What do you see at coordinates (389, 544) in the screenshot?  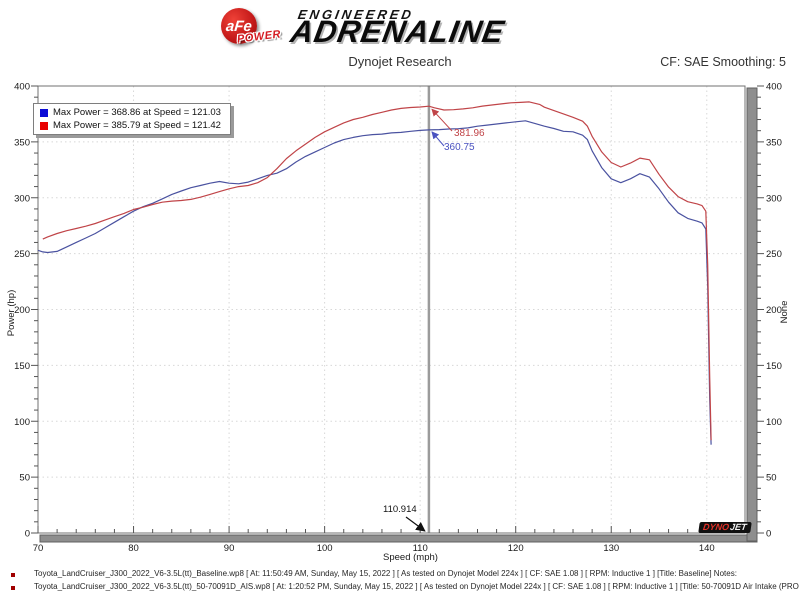 I see `x-axis-ticks: 70 80 90 100 110 120 130 140 Speed (mph)` at bounding box center [389, 544].